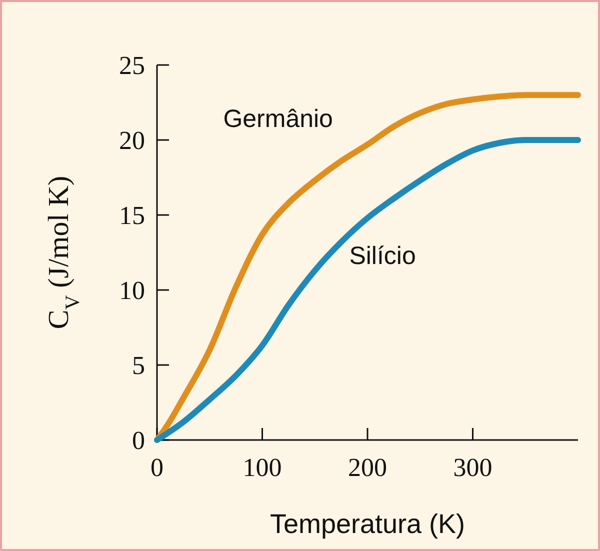 This screenshot has width=600, height=551. What do you see at coordinates (132, 65) in the screenshot?
I see `y-tick-label: 25` at bounding box center [132, 65].